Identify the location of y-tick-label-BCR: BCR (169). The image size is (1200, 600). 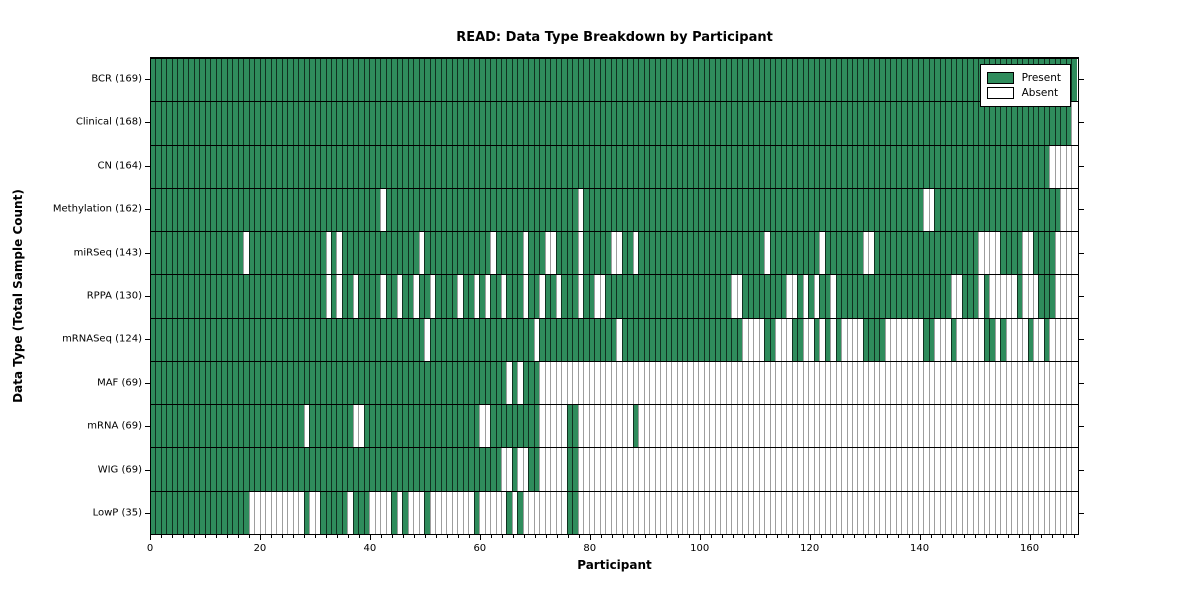
(116, 79).